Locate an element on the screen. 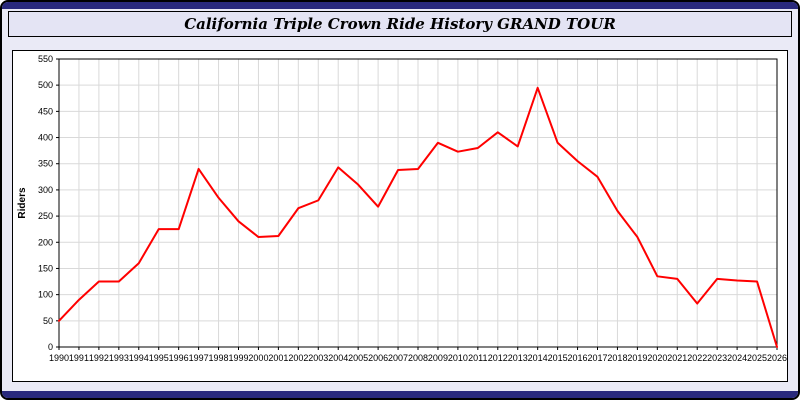 The width and height of the screenshot is (800, 400). svg-text: 1998 is located at coordinates (219, 358).